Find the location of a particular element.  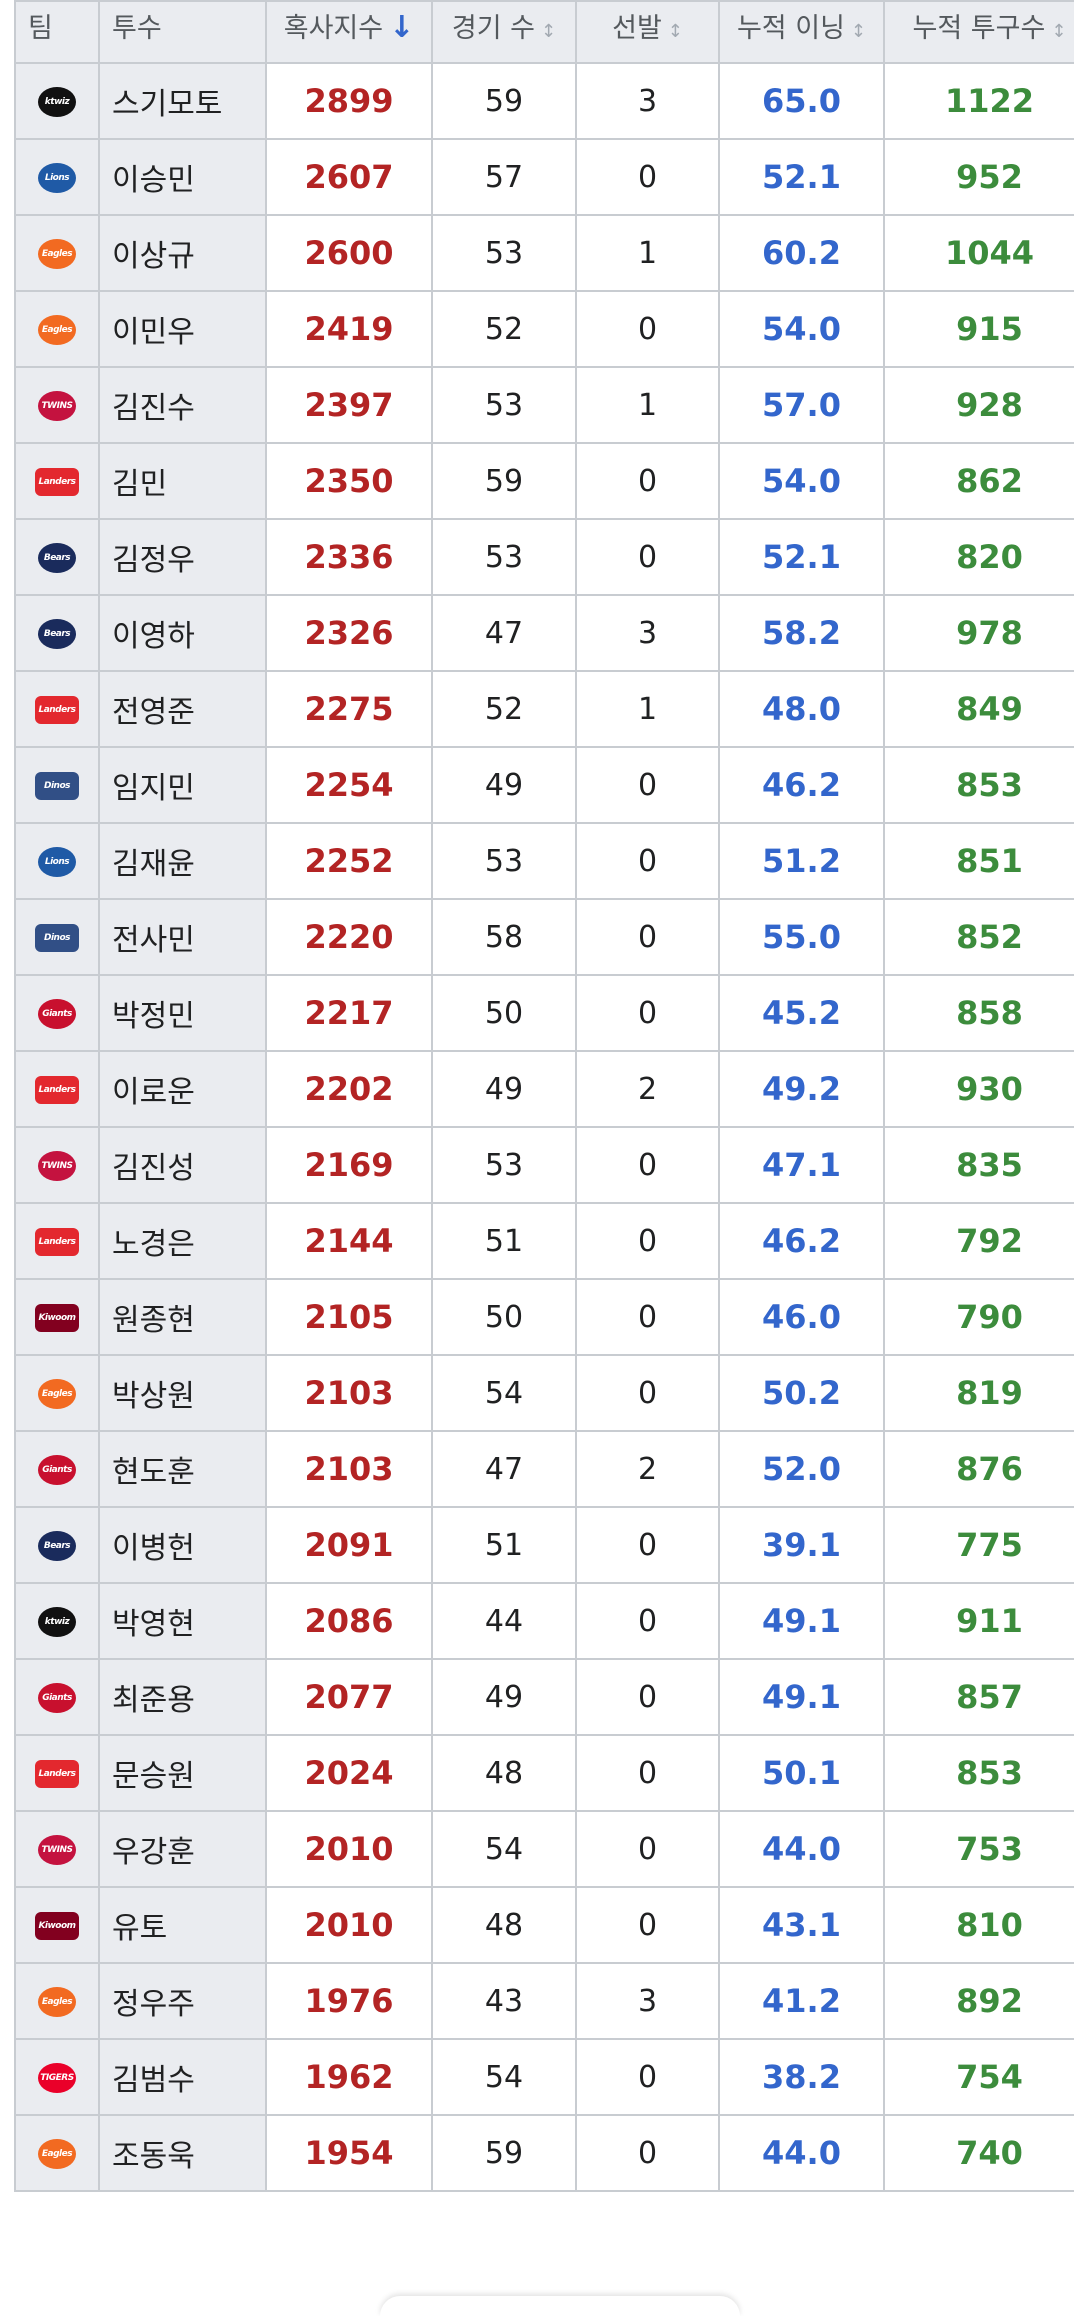

pitches-cell: 1122 is located at coordinates (978, 101).